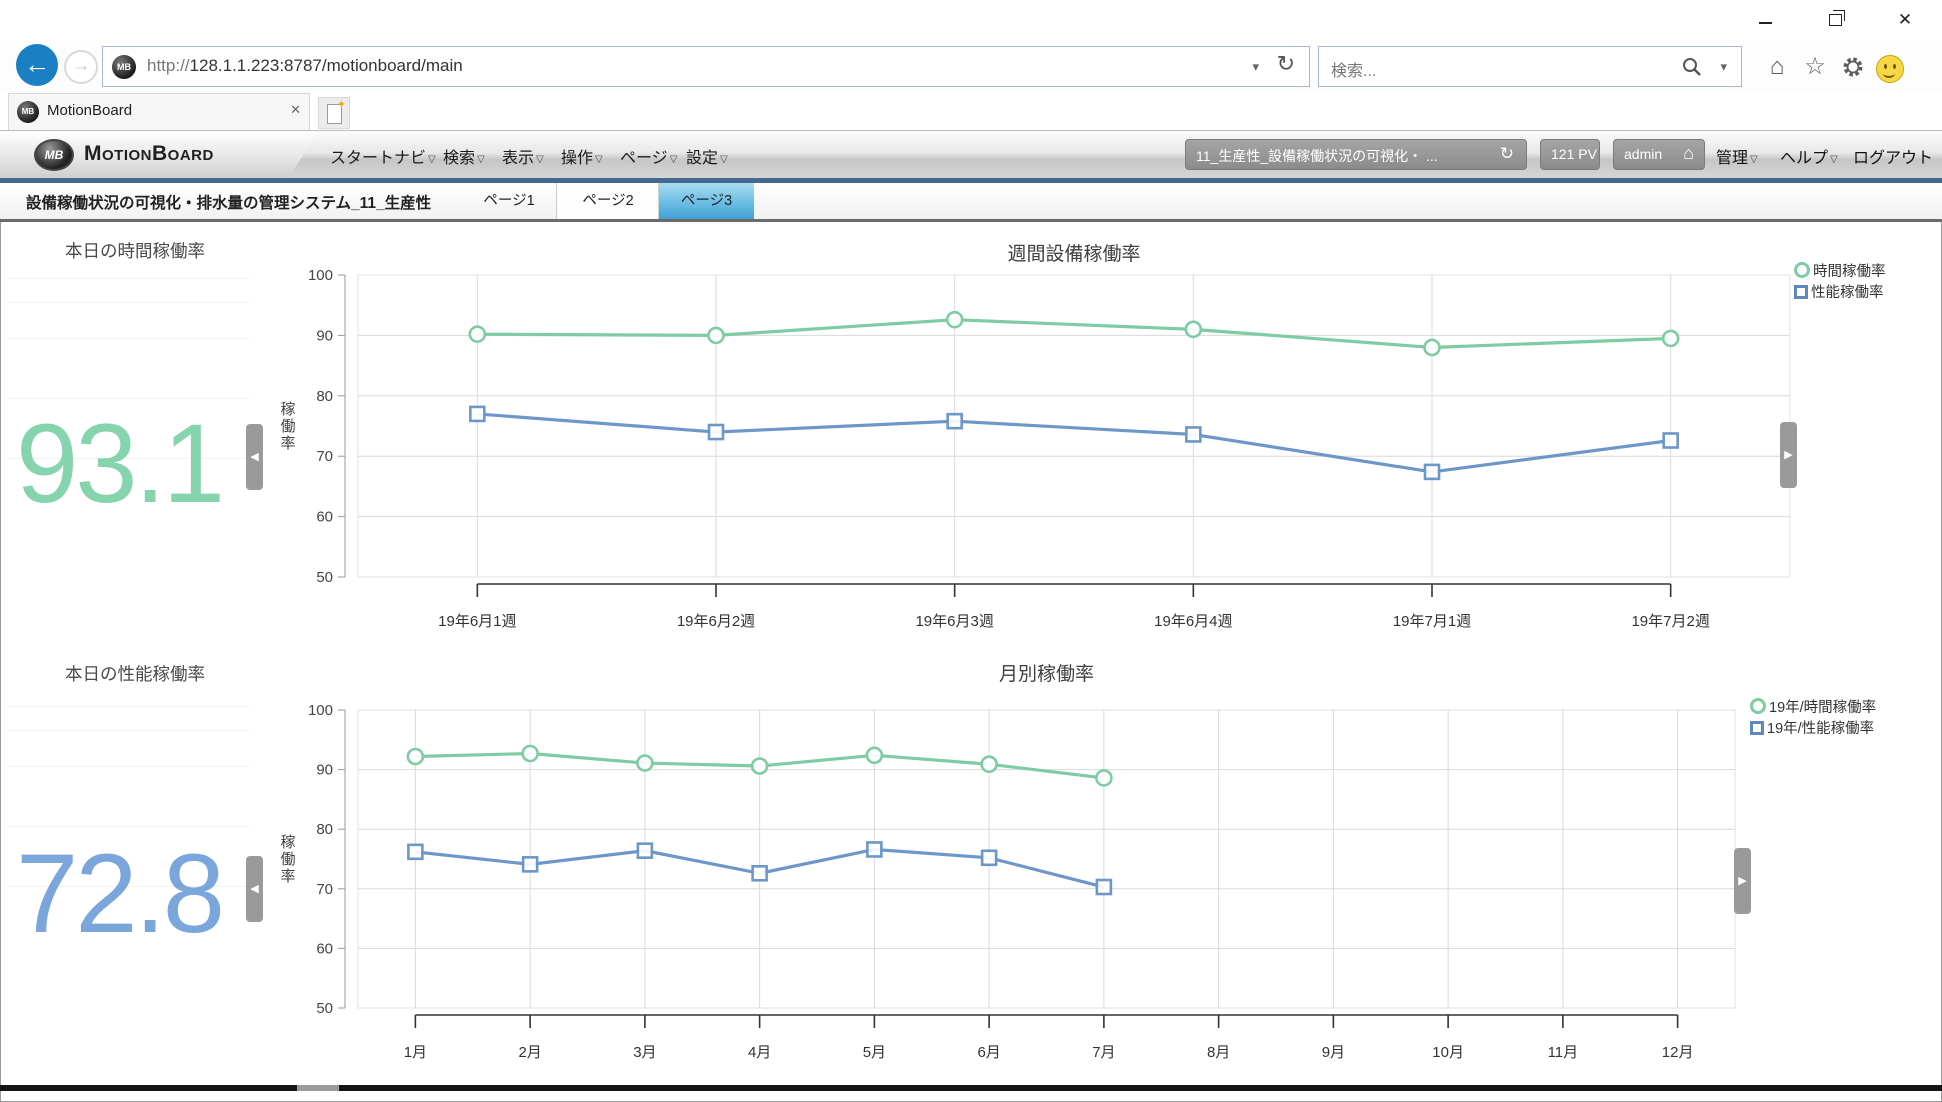 The image size is (1942, 1102). I want to click on board-title: 設備稼働状況の可視化・排水量の管理システム_11_生産性, so click(229, 203).